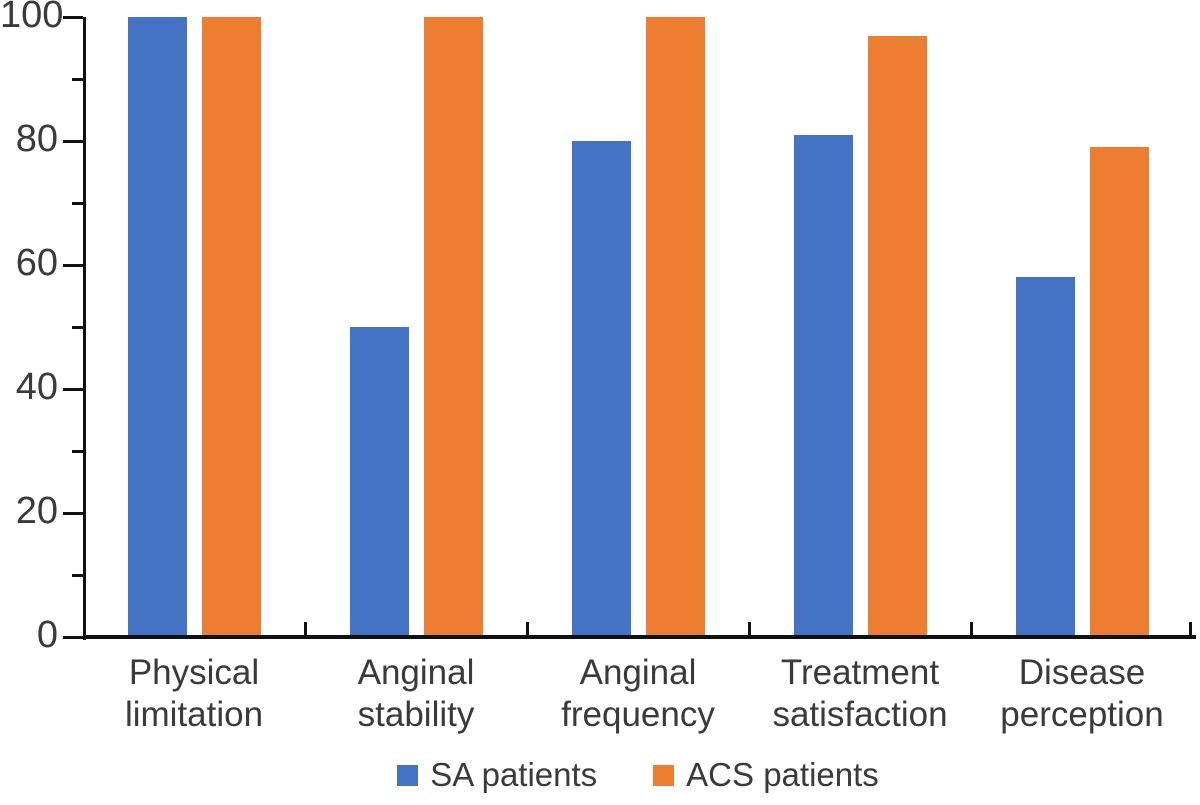 The image size is (1200, 805). I want to click on bar-acs-patients-treatment-satisfaction, so click(897, 336).